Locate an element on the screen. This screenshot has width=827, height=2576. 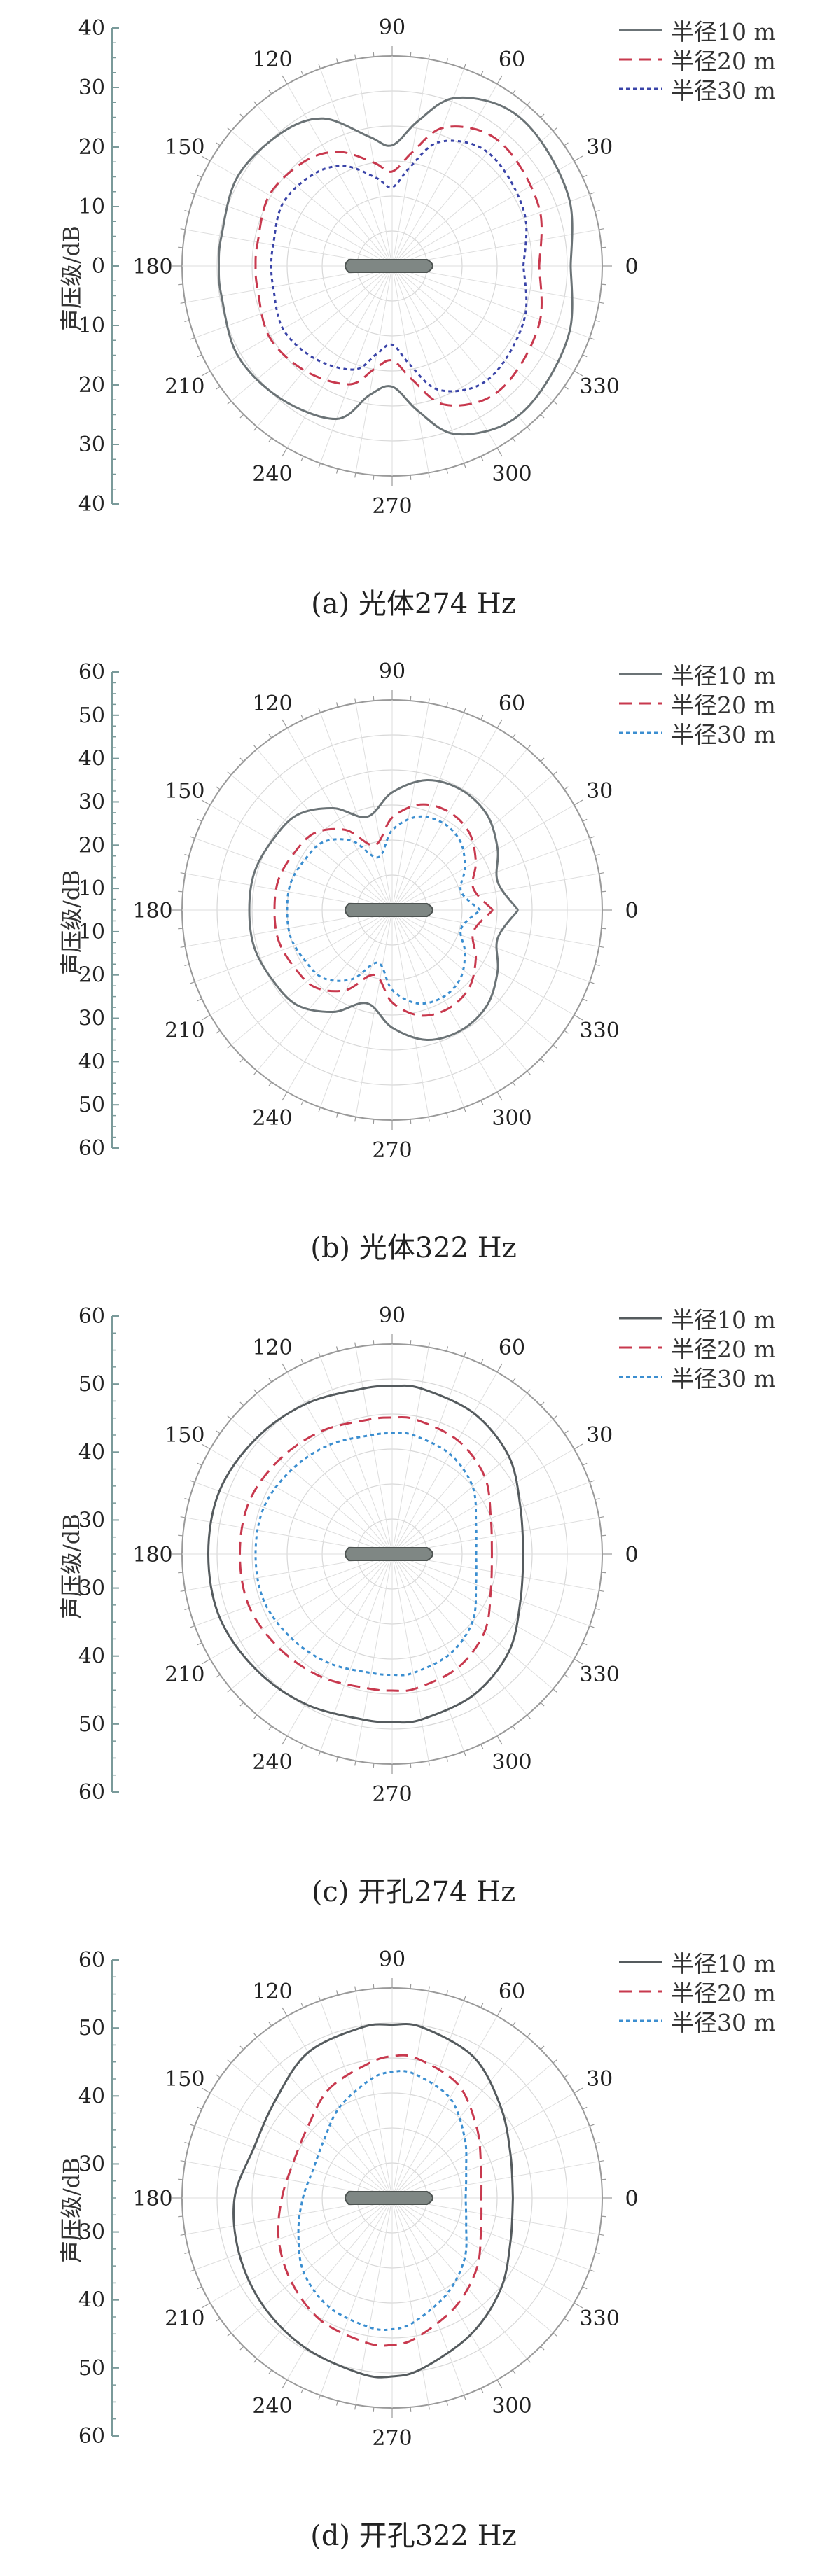
series-line is located at coordinates (384, 910).